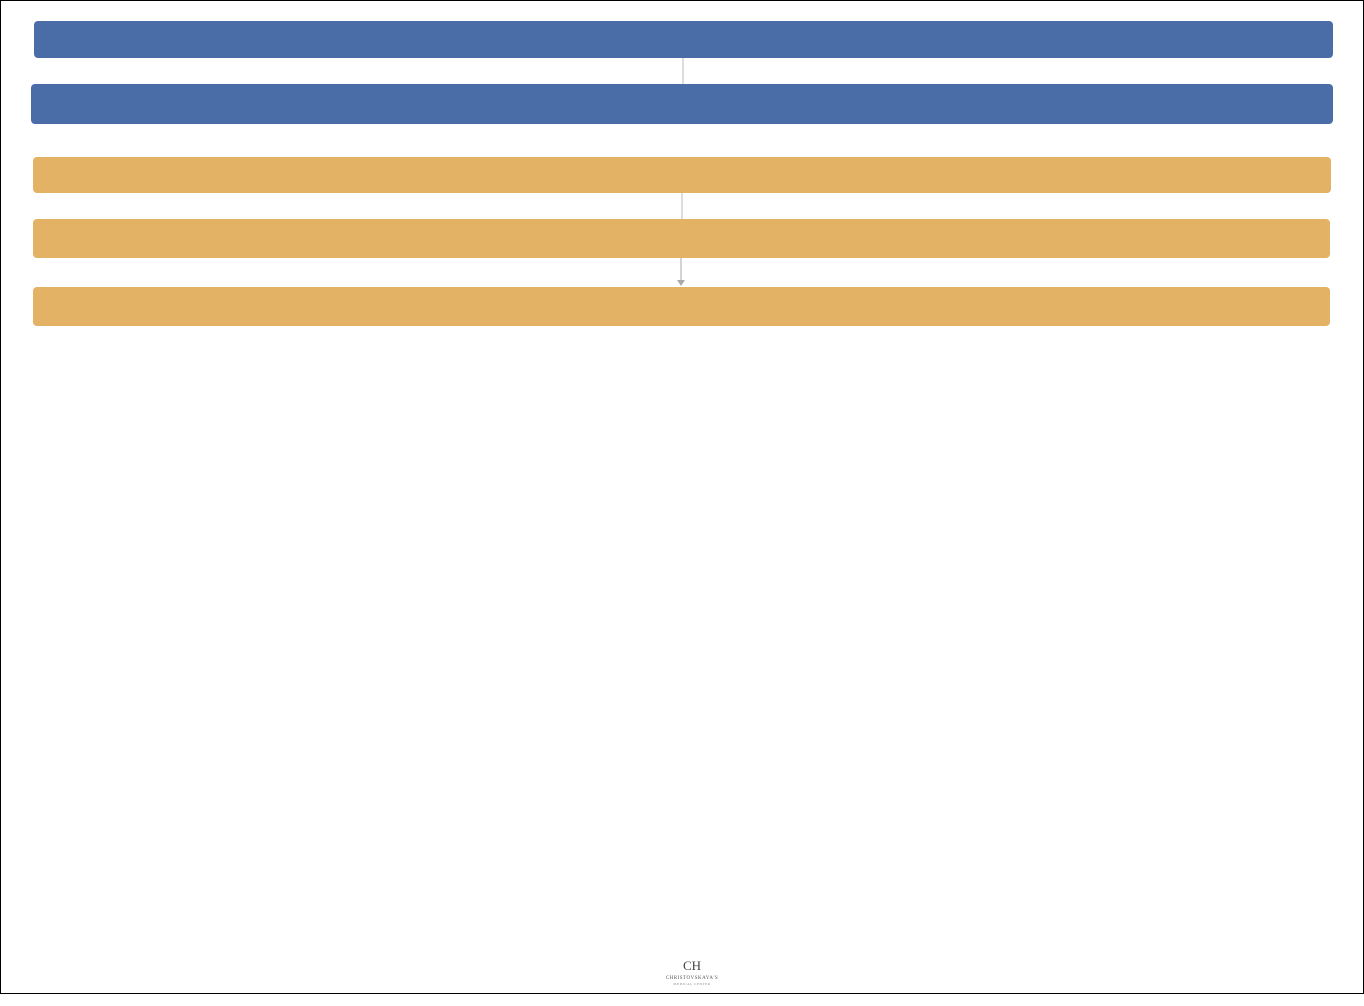 This screenshot has height=1006, width=1364. I want to click on logo-monogram: CH, so click(692, 965).